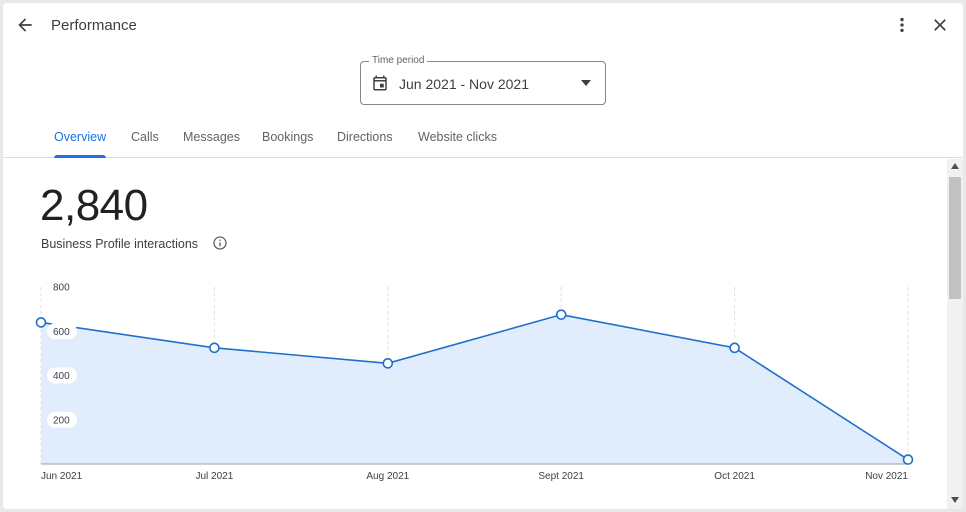 This screenshot has height=512, width=966. Describe the element at coordinates (211, 137) in the screenshot. I see `tab-messages: Messages` at that location.